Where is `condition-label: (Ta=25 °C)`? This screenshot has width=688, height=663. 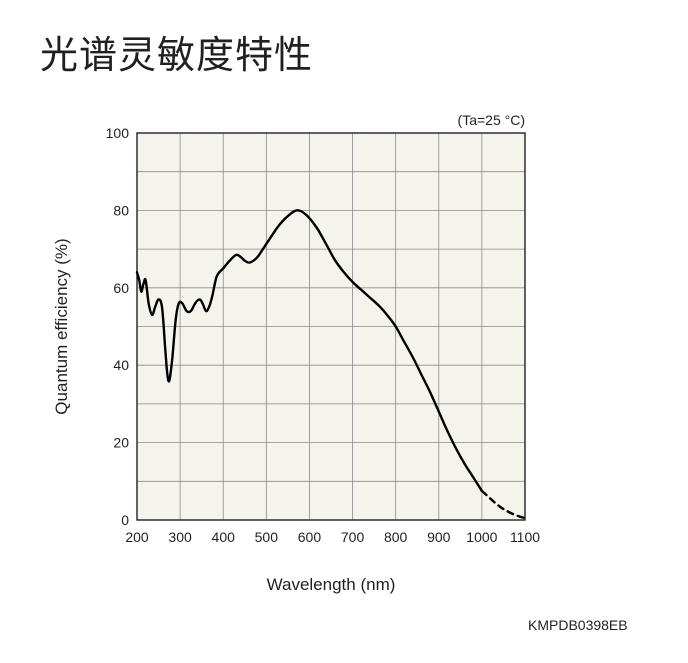 condition-label: (Ta=25 °C) is located at coordinates (491, 120).